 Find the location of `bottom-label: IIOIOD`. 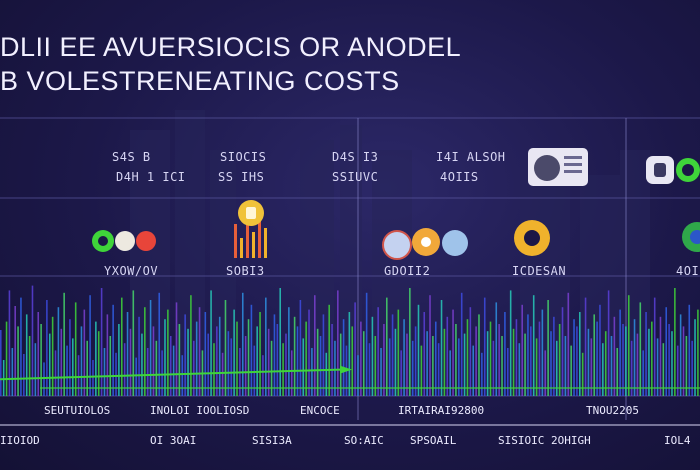

bottom-label: IIOIOD is located at coordinates (20, 440).